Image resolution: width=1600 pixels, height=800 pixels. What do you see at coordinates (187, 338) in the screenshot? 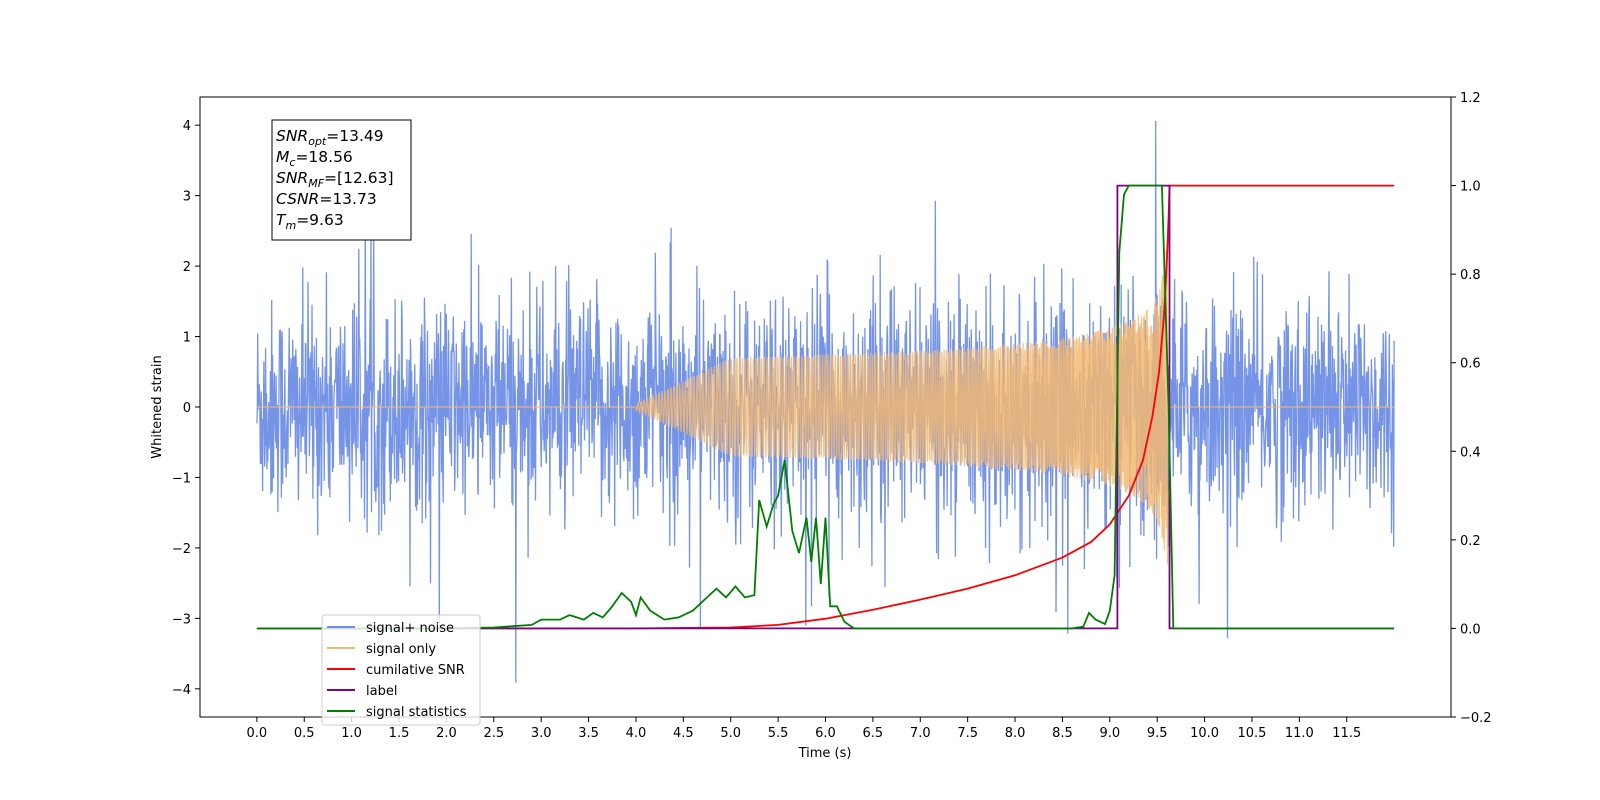
I see `left-tick-label: 1` at bounding box center [187, 338].